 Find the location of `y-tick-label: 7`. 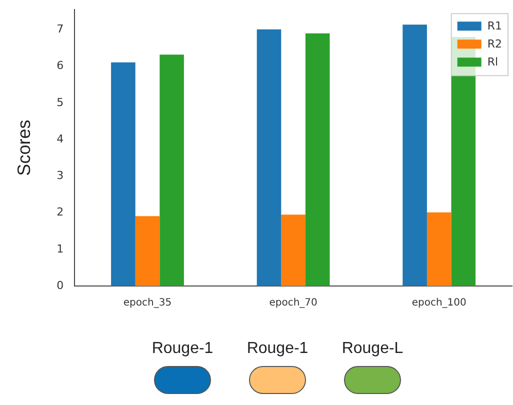

y-tick-label: 7 is located at coordinates (60, 29).